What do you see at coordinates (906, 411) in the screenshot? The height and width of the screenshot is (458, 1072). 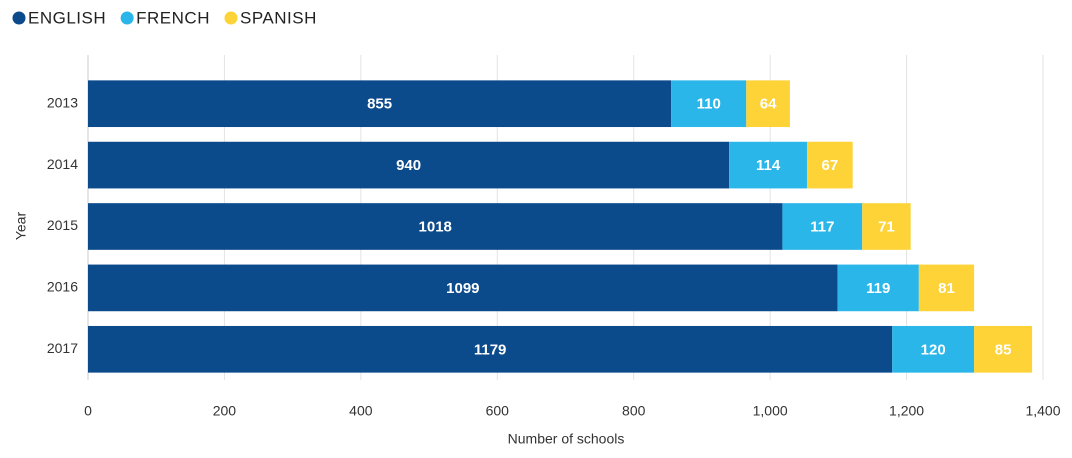 I see `x-tick-label: 1,200` at bounding box center [906, 411].